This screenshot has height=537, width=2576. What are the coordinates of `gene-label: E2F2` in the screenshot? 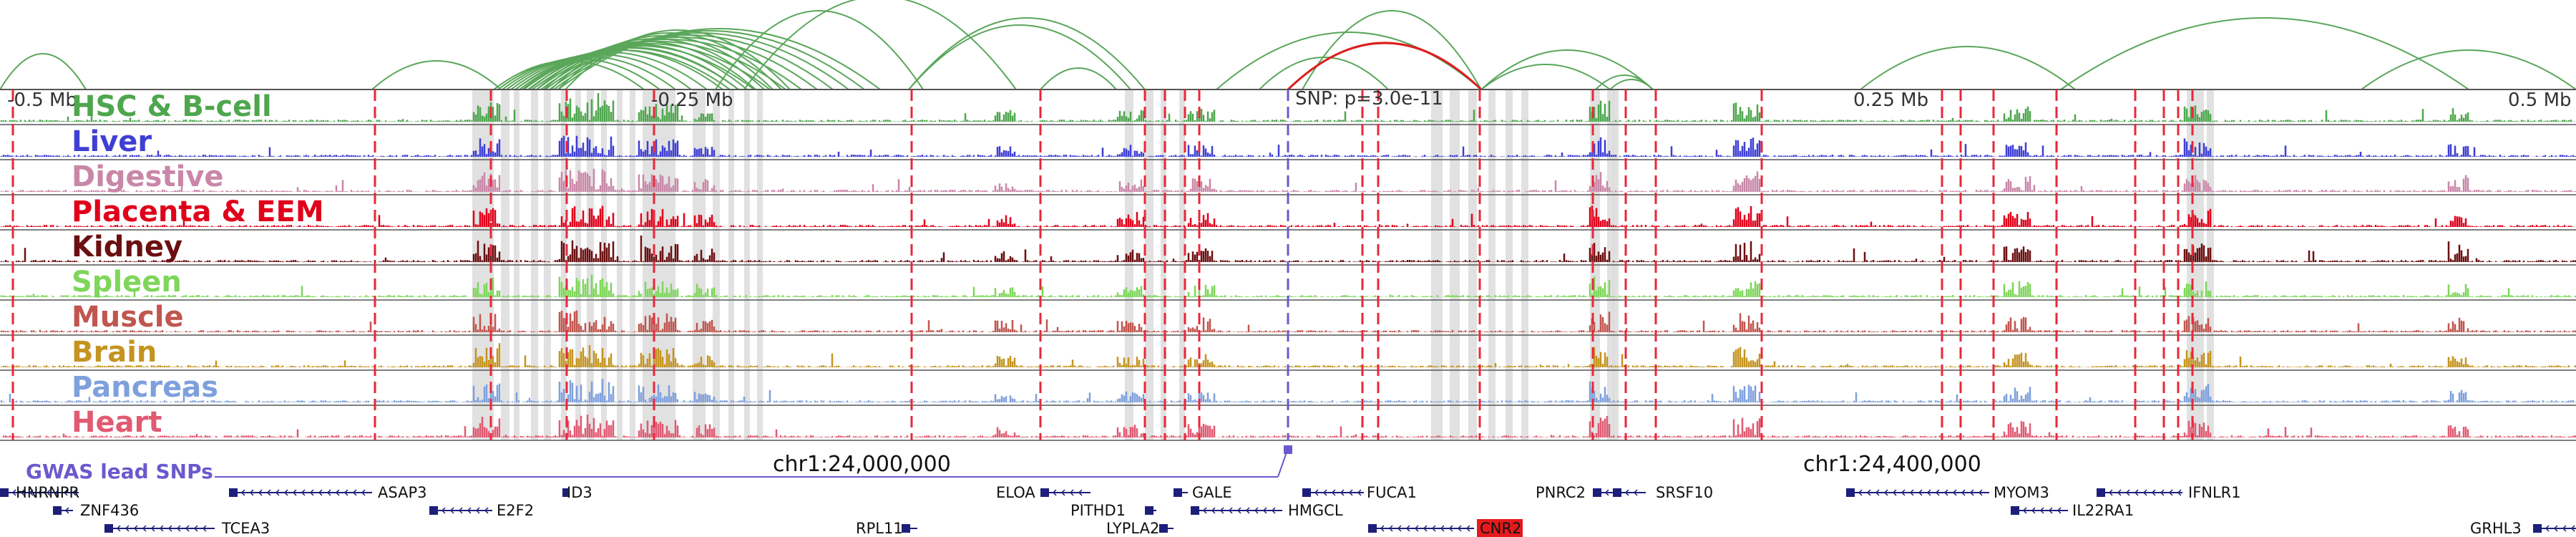 It's located at (515, 510).